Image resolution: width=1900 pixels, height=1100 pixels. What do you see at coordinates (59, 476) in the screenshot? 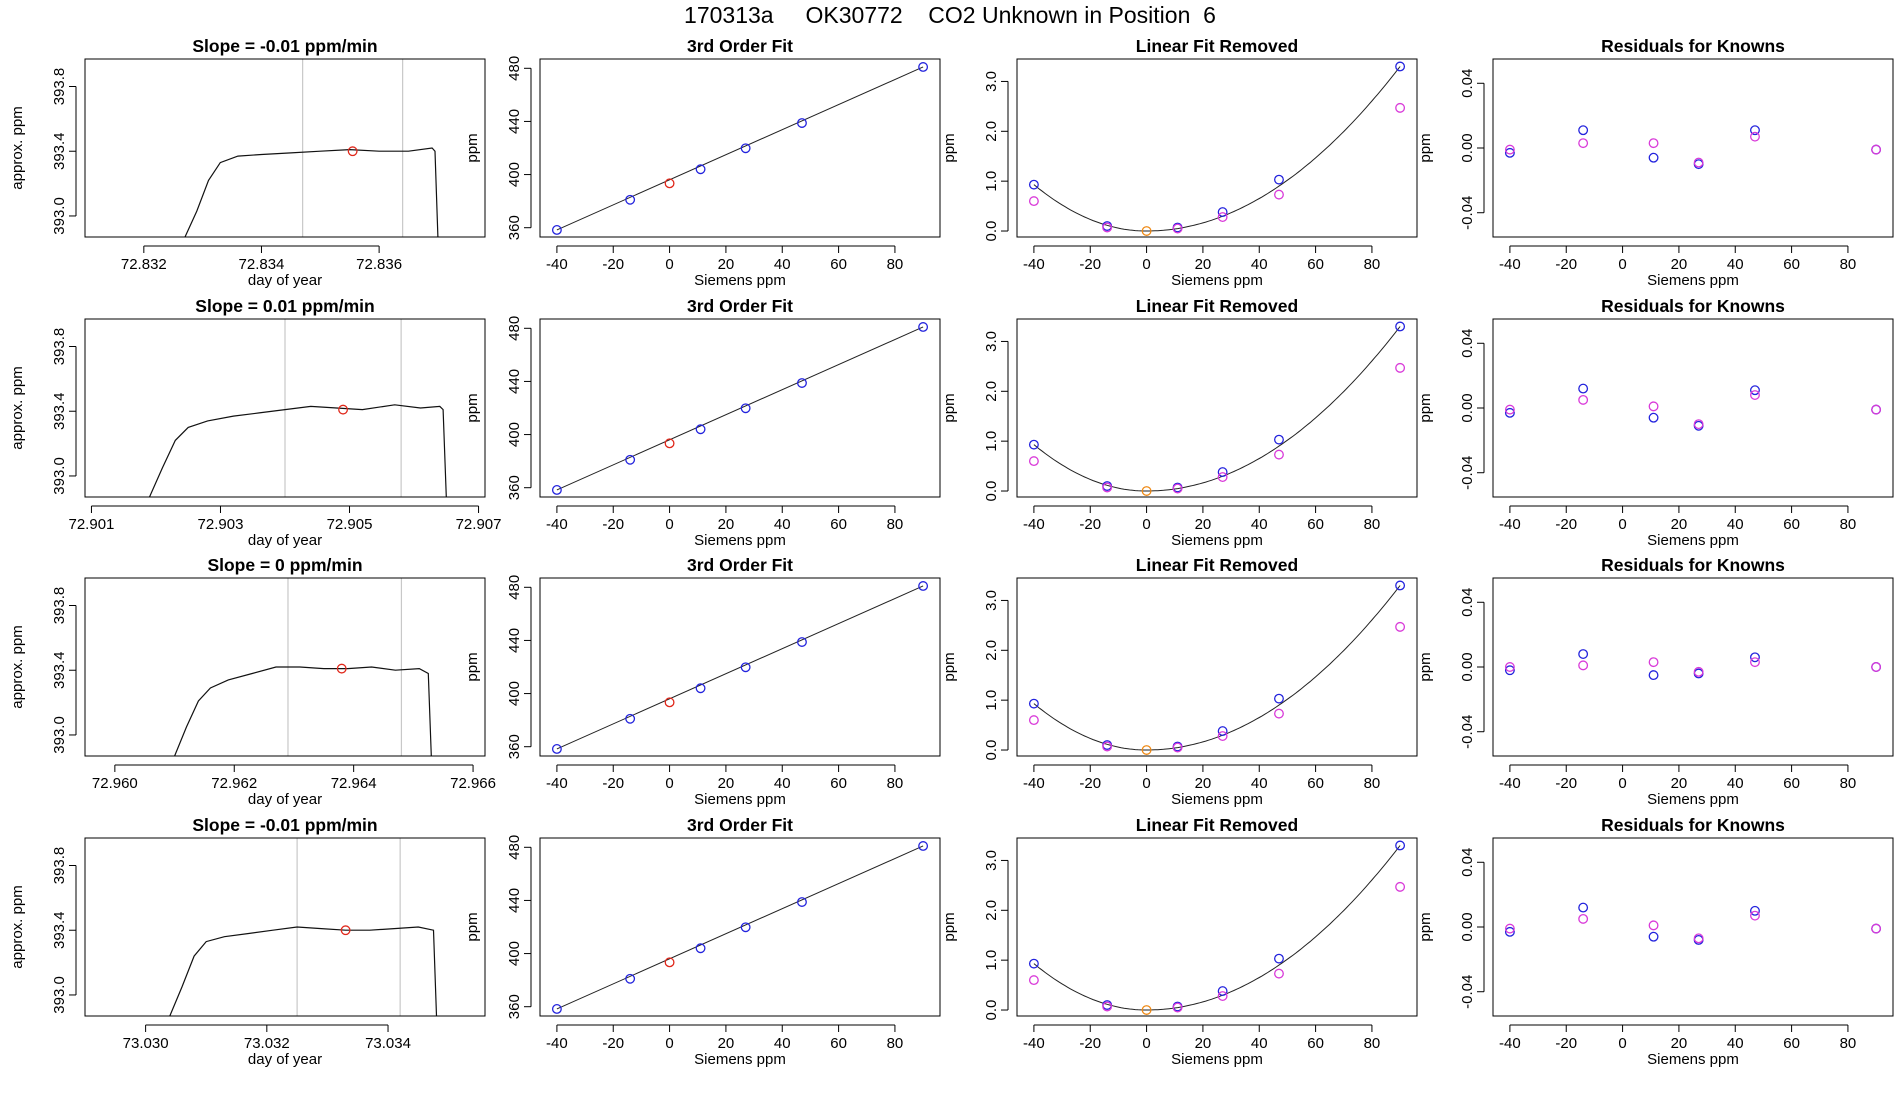
I see `y-tick-label: 393.0` at bounding box center [59, 476].